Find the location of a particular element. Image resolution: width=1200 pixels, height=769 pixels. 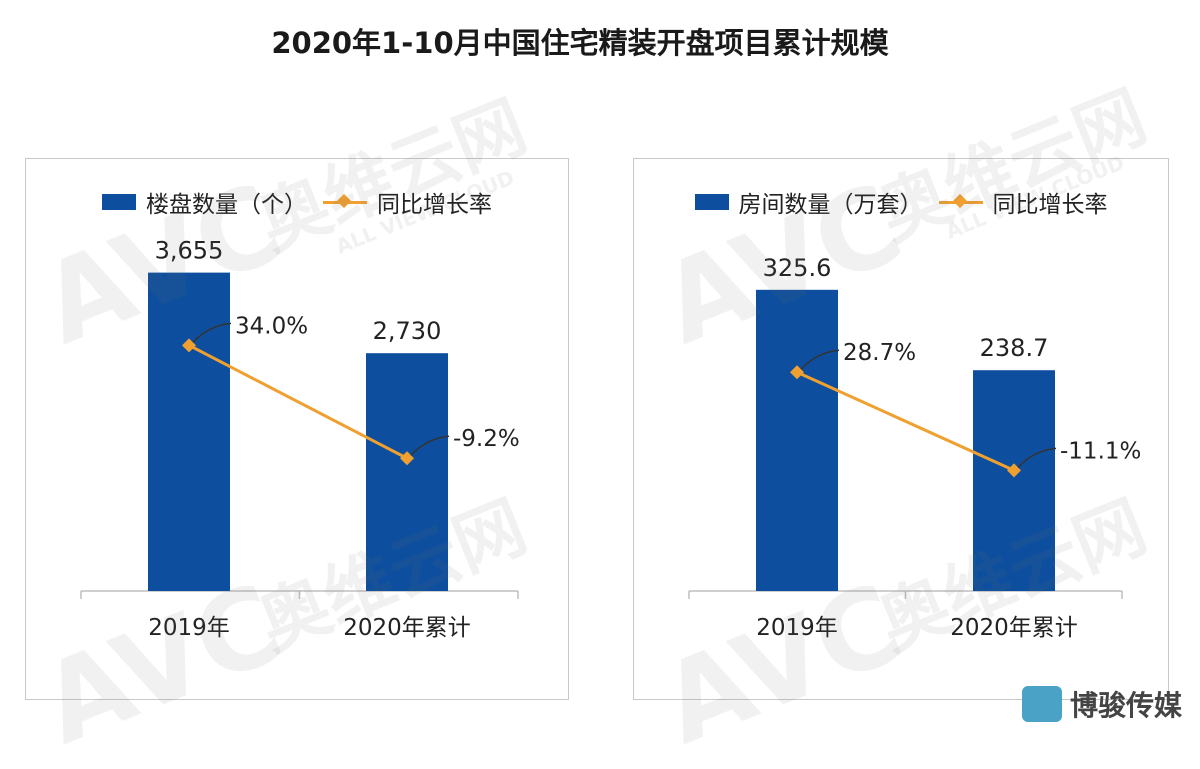

publisher-logo: 博骏传媒 is located at coordinates (1101, 704).